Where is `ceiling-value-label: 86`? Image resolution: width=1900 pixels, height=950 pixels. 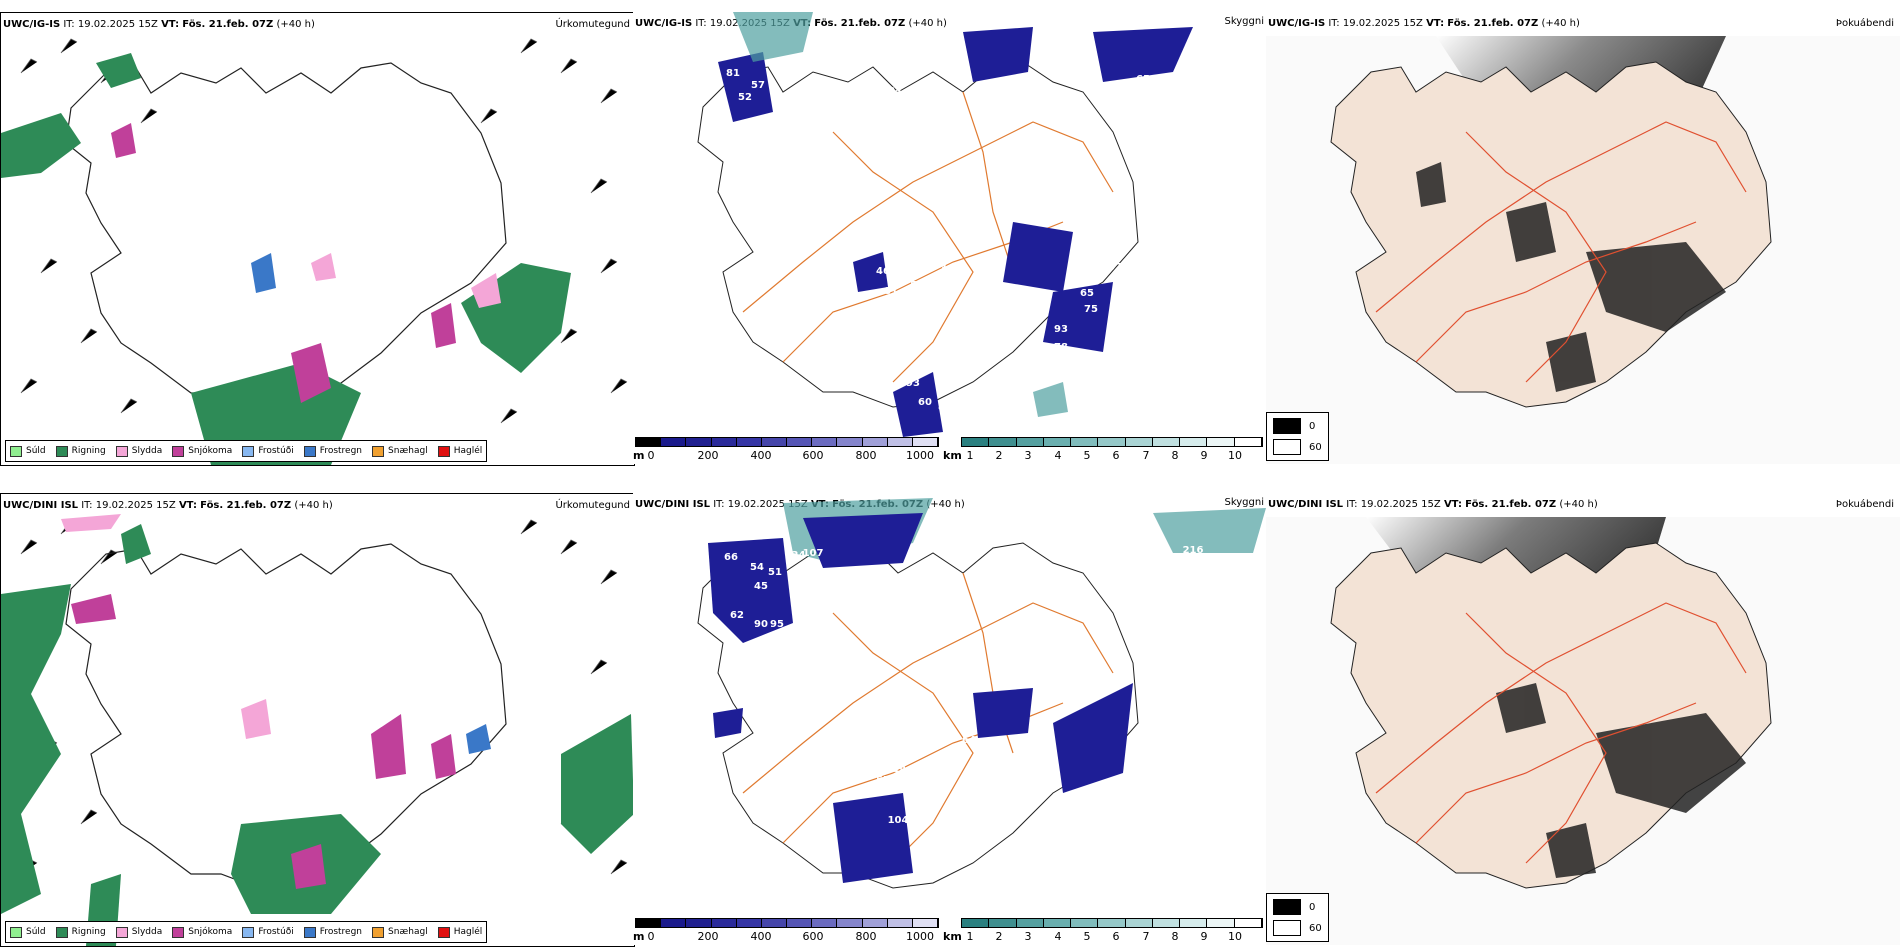 ceiling-value-label: 86 is located at coordinates (915, 67).